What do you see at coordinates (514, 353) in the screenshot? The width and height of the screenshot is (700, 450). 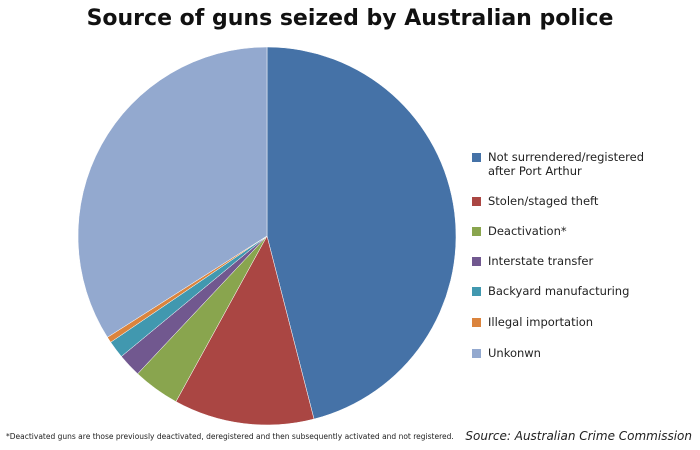 I see `legend-label: Unkonwn` at bounding box center [514, 353].